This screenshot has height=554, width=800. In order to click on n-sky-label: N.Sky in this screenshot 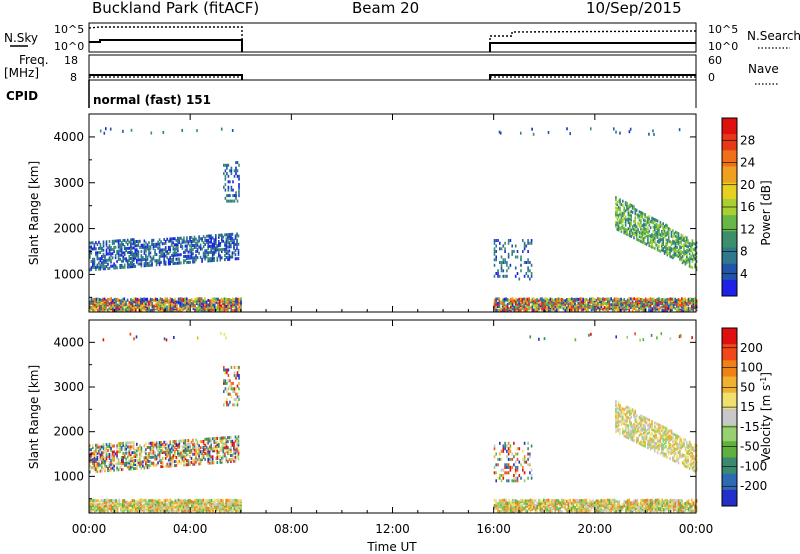, I will do `click(21, 38)`.